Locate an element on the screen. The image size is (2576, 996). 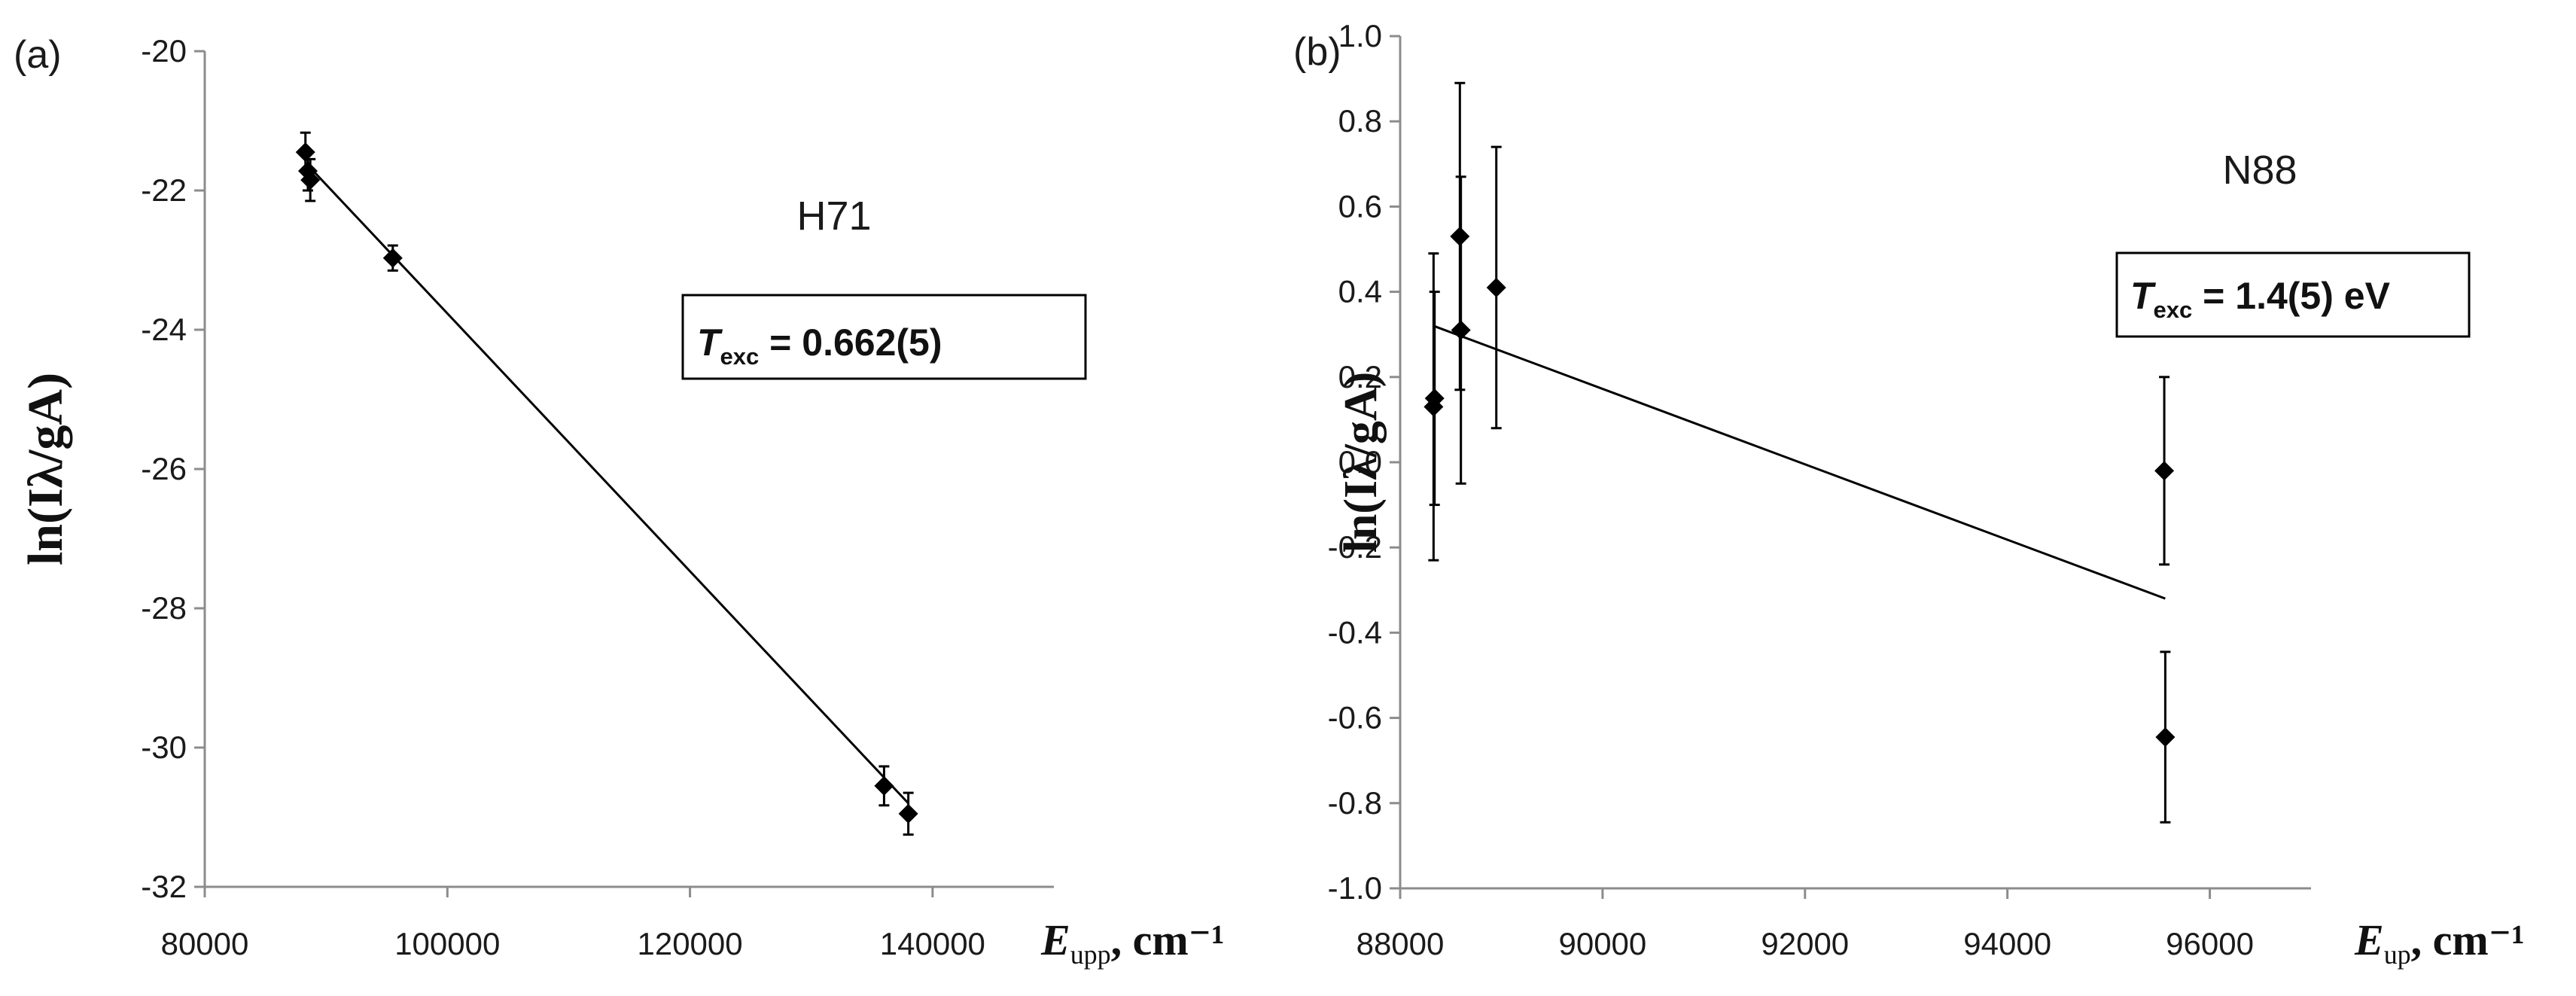
y-tick-label: -20 is located at coordinates (164, 51).